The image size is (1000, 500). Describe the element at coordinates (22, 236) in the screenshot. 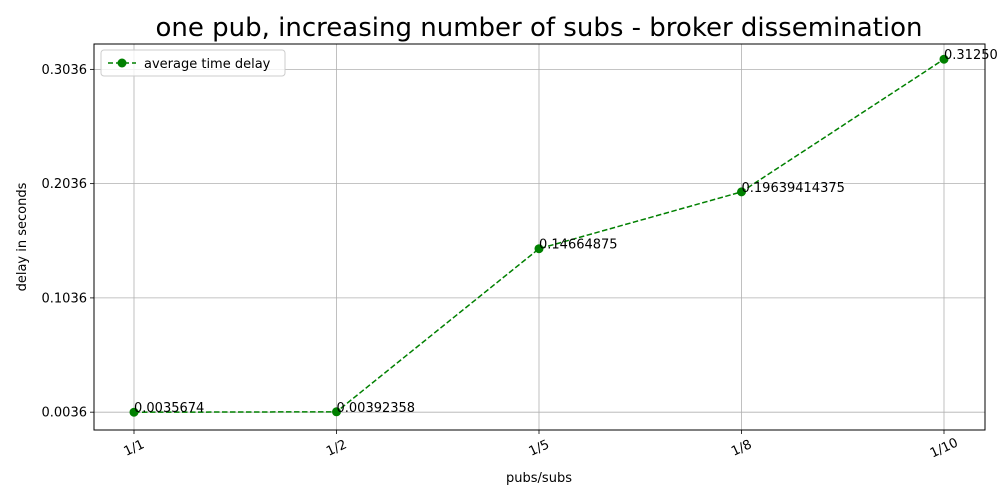

I see `y-axis-label: delay in seconds` at that location.